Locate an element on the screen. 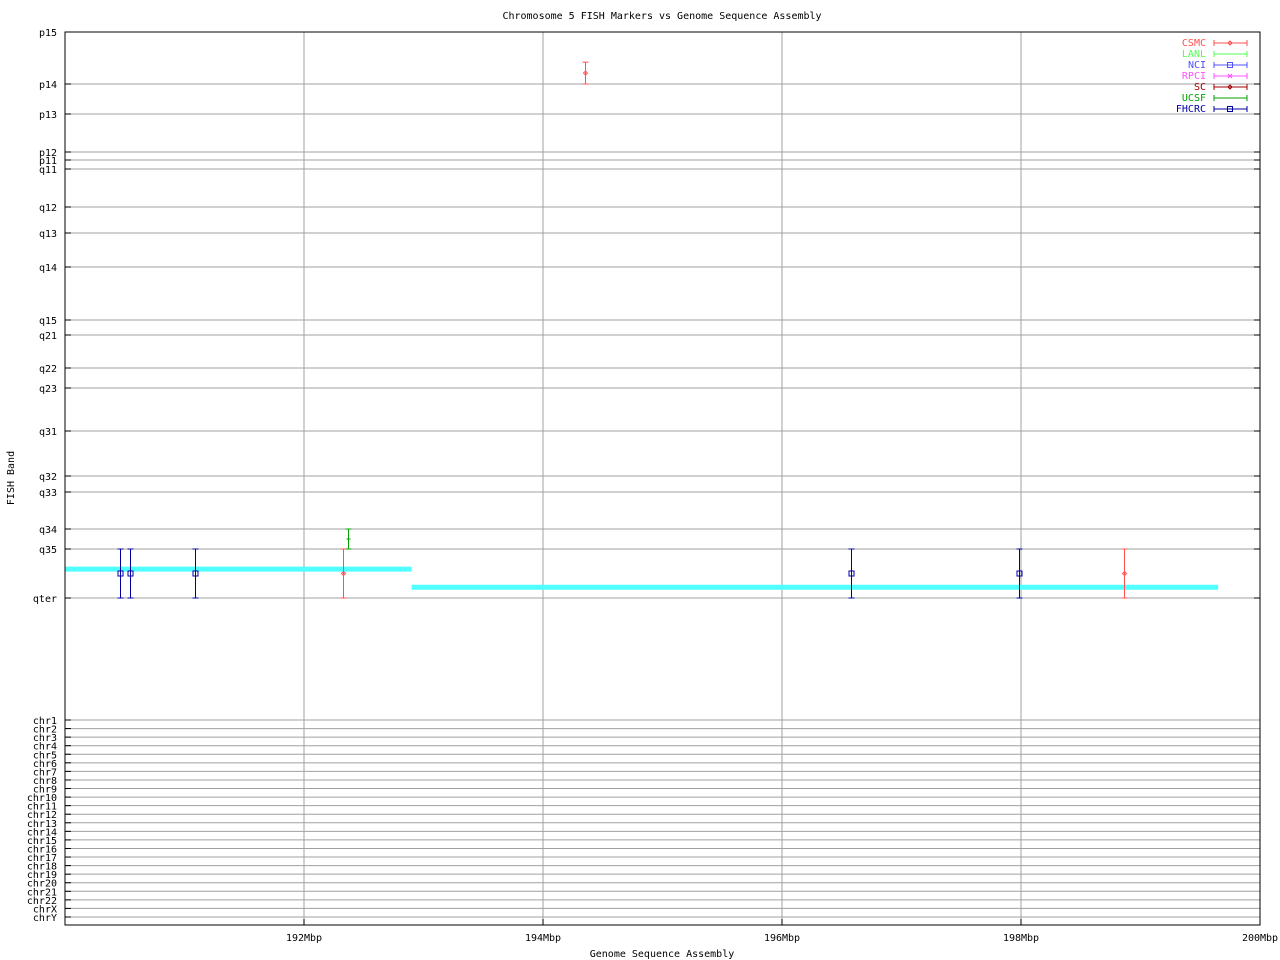 The image size is (1280, 960). y-tick-label: chr11 is located at coordinates (42, 807).